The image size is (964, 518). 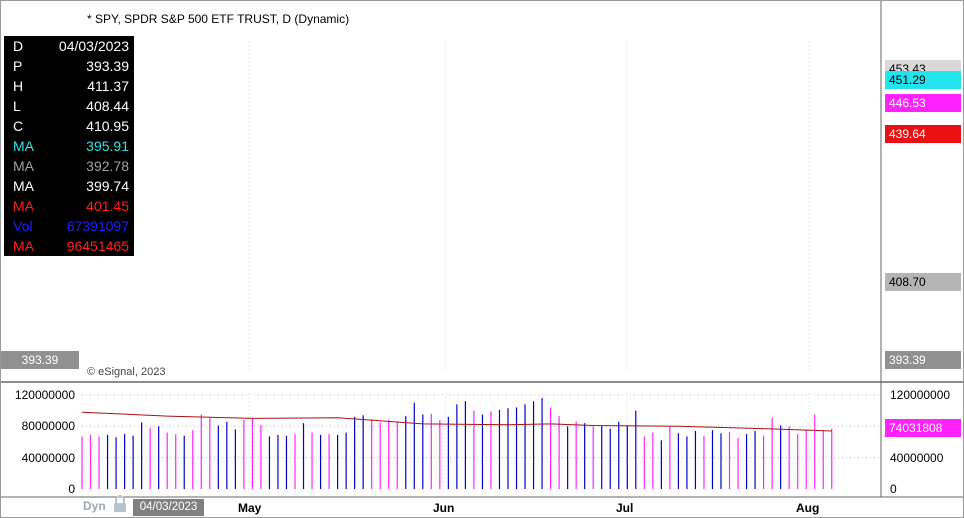 What do you see at coordinates (44, 394) in the screenshot?
I see `left-volume-label: 120000000` at bounding box center [44, 394].